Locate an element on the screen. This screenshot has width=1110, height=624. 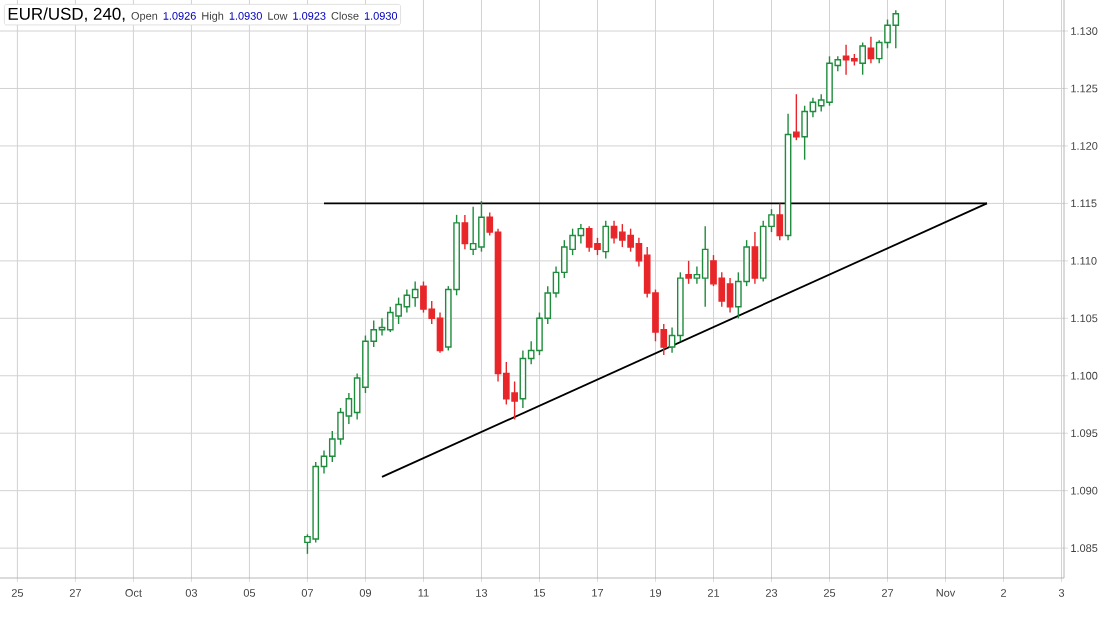
chart-title: EUR/USD, 240, is located at coordinates (66, 14).